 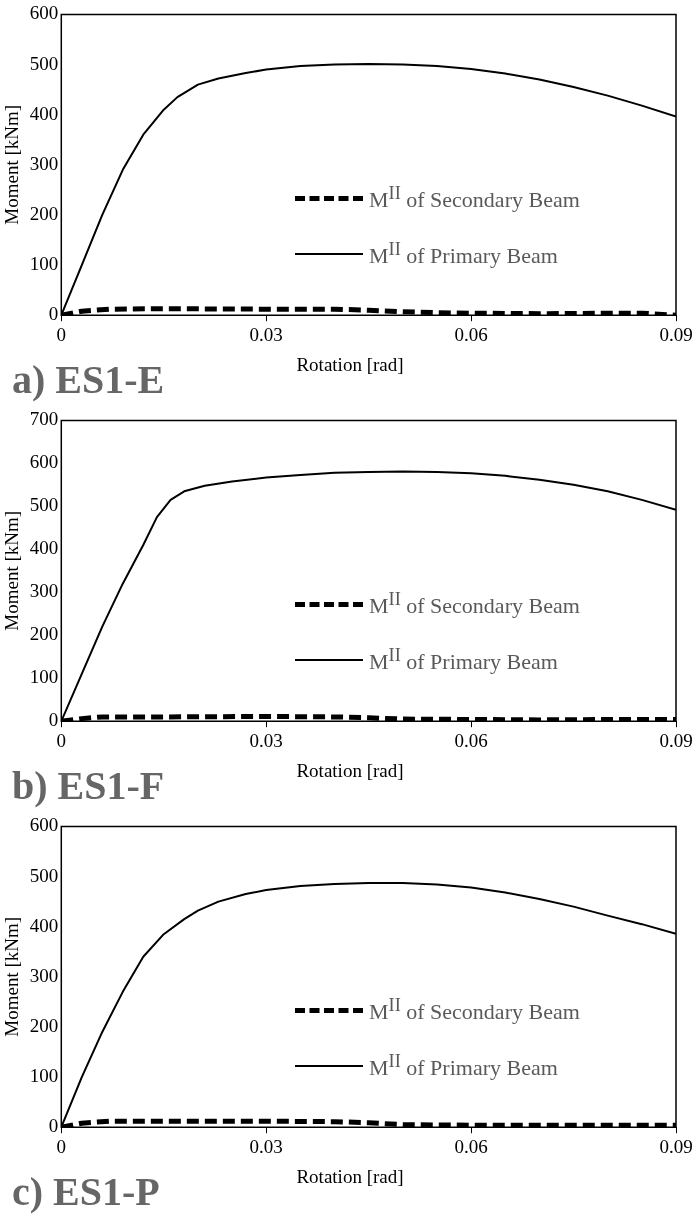 I want to click on text: b) ES1-F, so click(x=88, y=785).